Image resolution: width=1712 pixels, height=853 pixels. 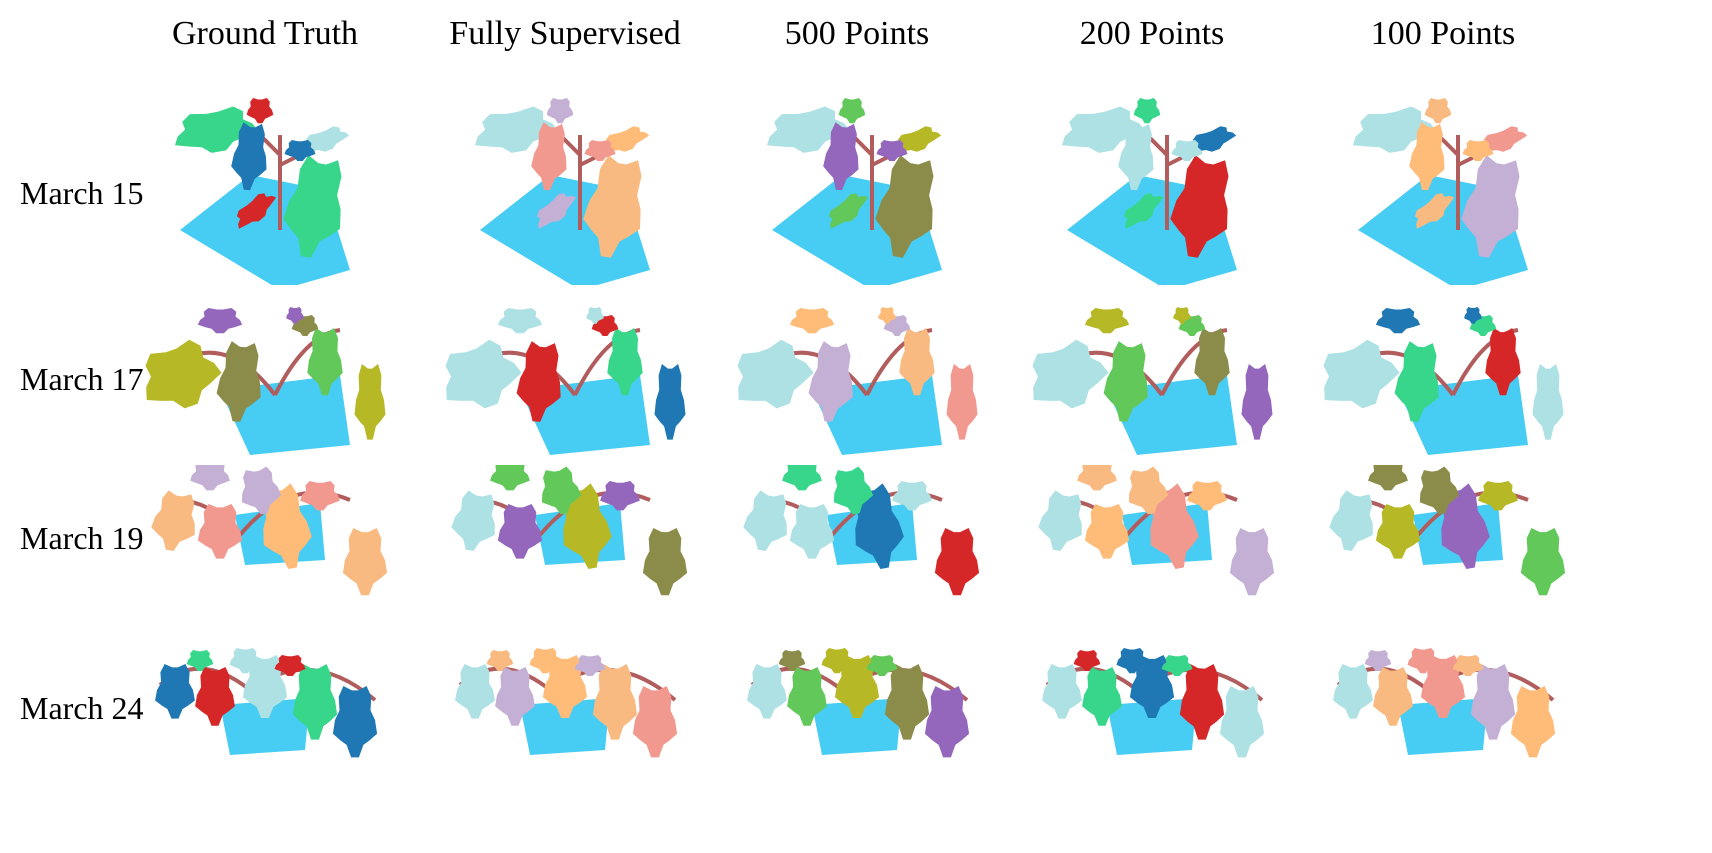 I want to click on row-label: March 24, so click(x=82, y=708).